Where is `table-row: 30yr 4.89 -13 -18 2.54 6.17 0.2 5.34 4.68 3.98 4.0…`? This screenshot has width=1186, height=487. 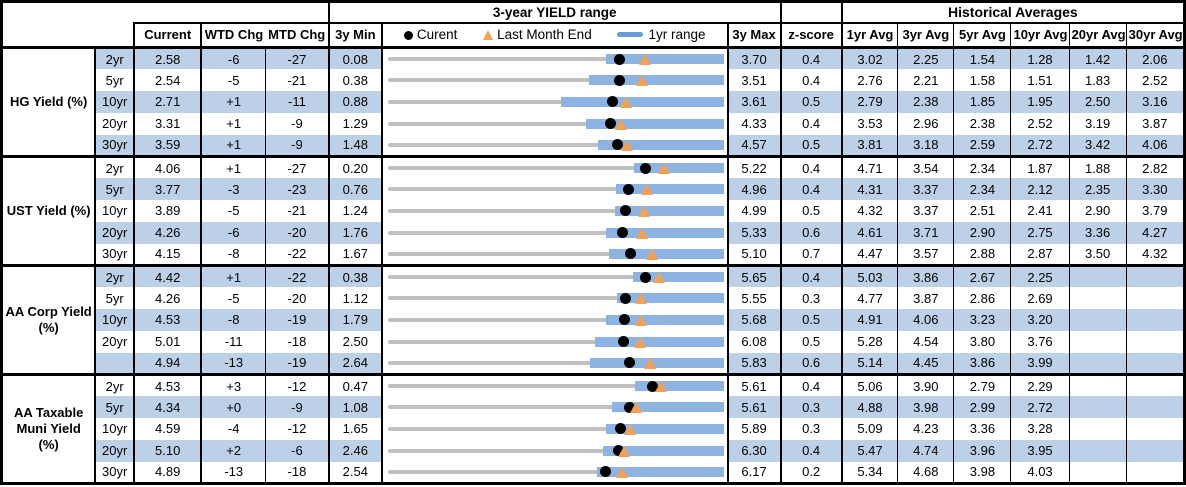
table-row: 30yr 4.89 -13 -18 2.54 6.17 0.2 5.34 4.68 3.98 4.0… is located at coordinates (593, 472).